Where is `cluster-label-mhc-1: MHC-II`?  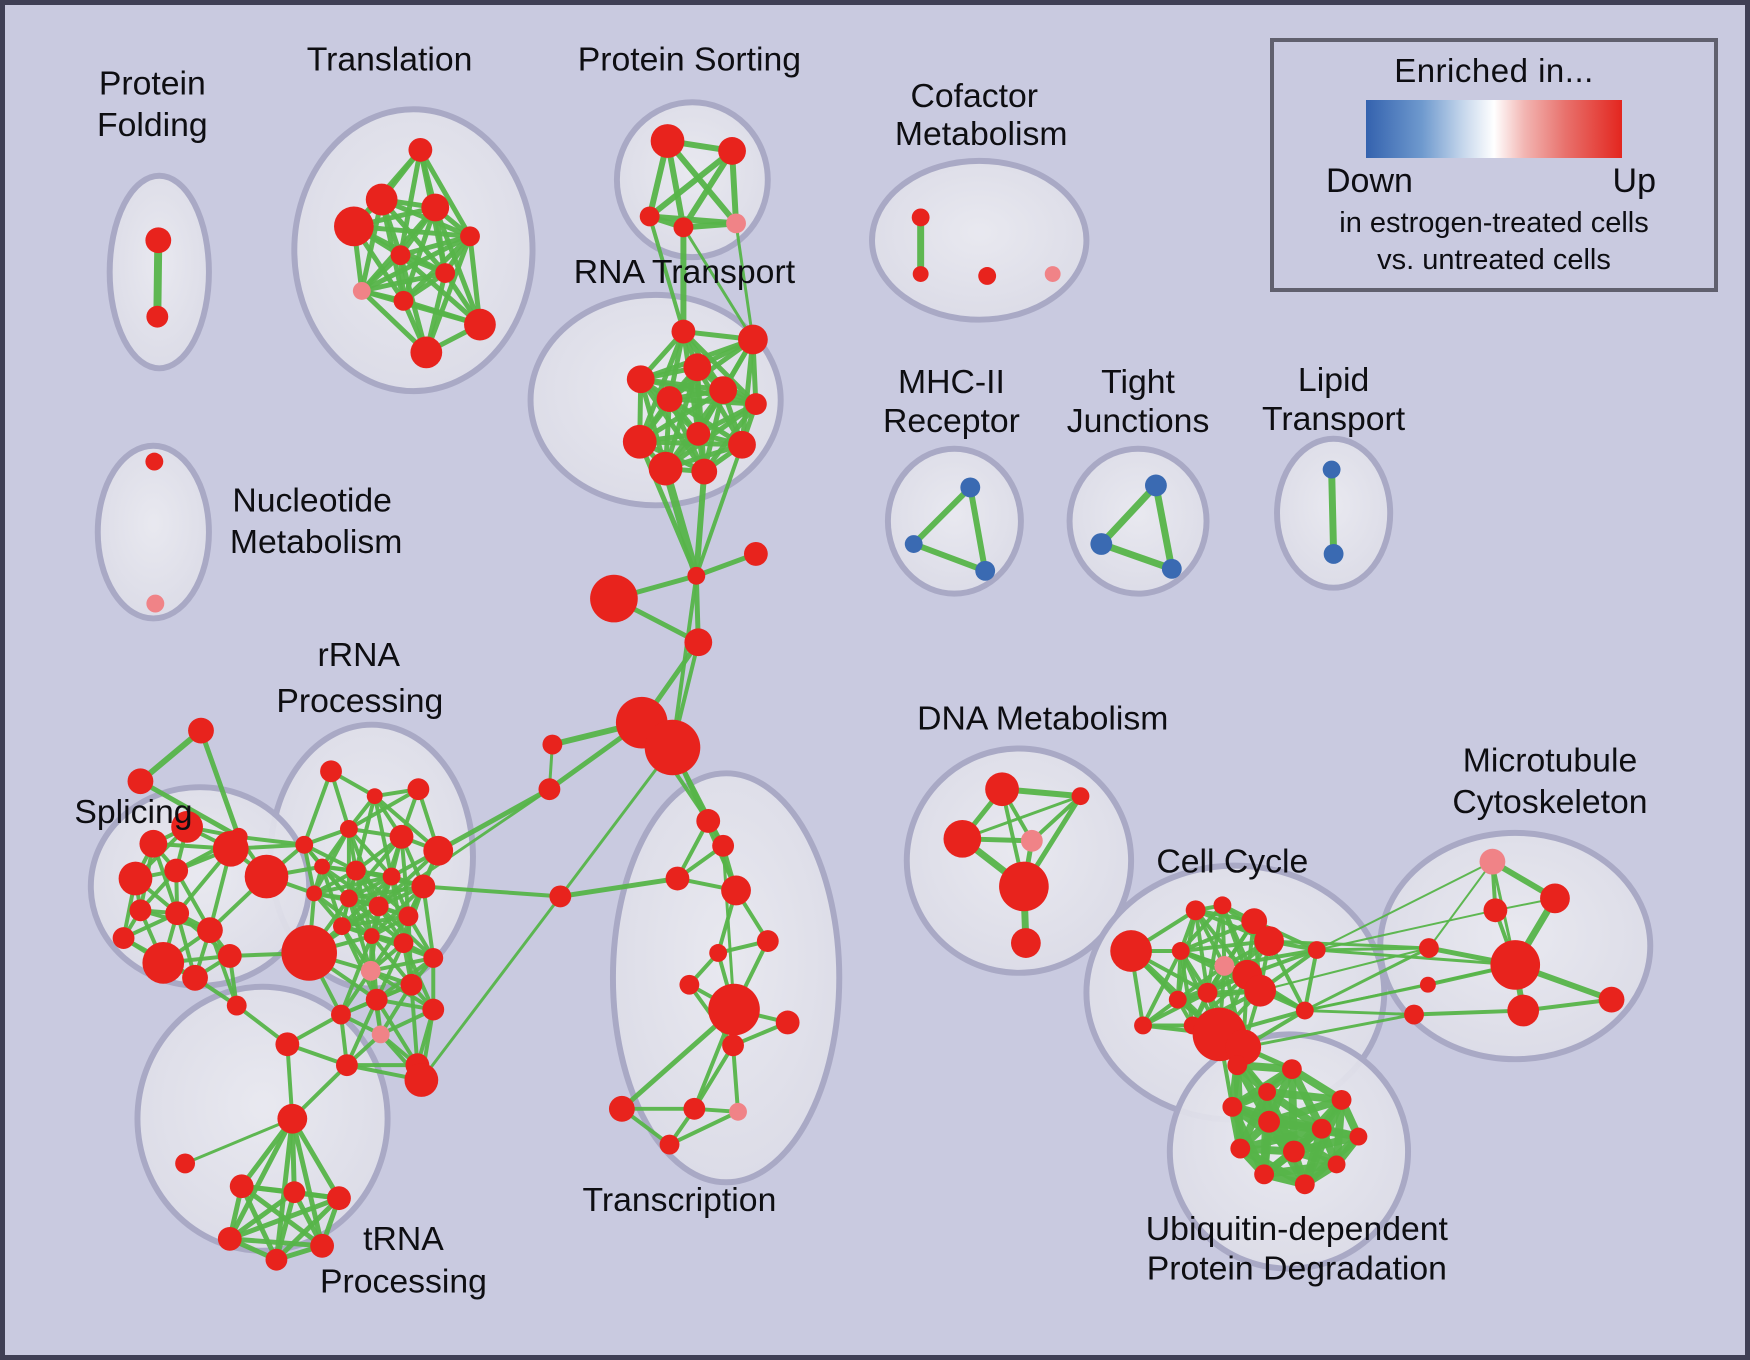 cluster-label-mhc-1: MHC-II is located at coordinates (951, 382).